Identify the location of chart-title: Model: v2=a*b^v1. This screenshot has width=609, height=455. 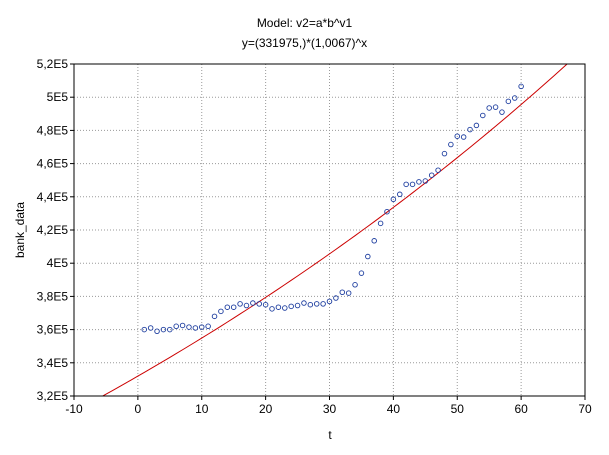
(304, 23).